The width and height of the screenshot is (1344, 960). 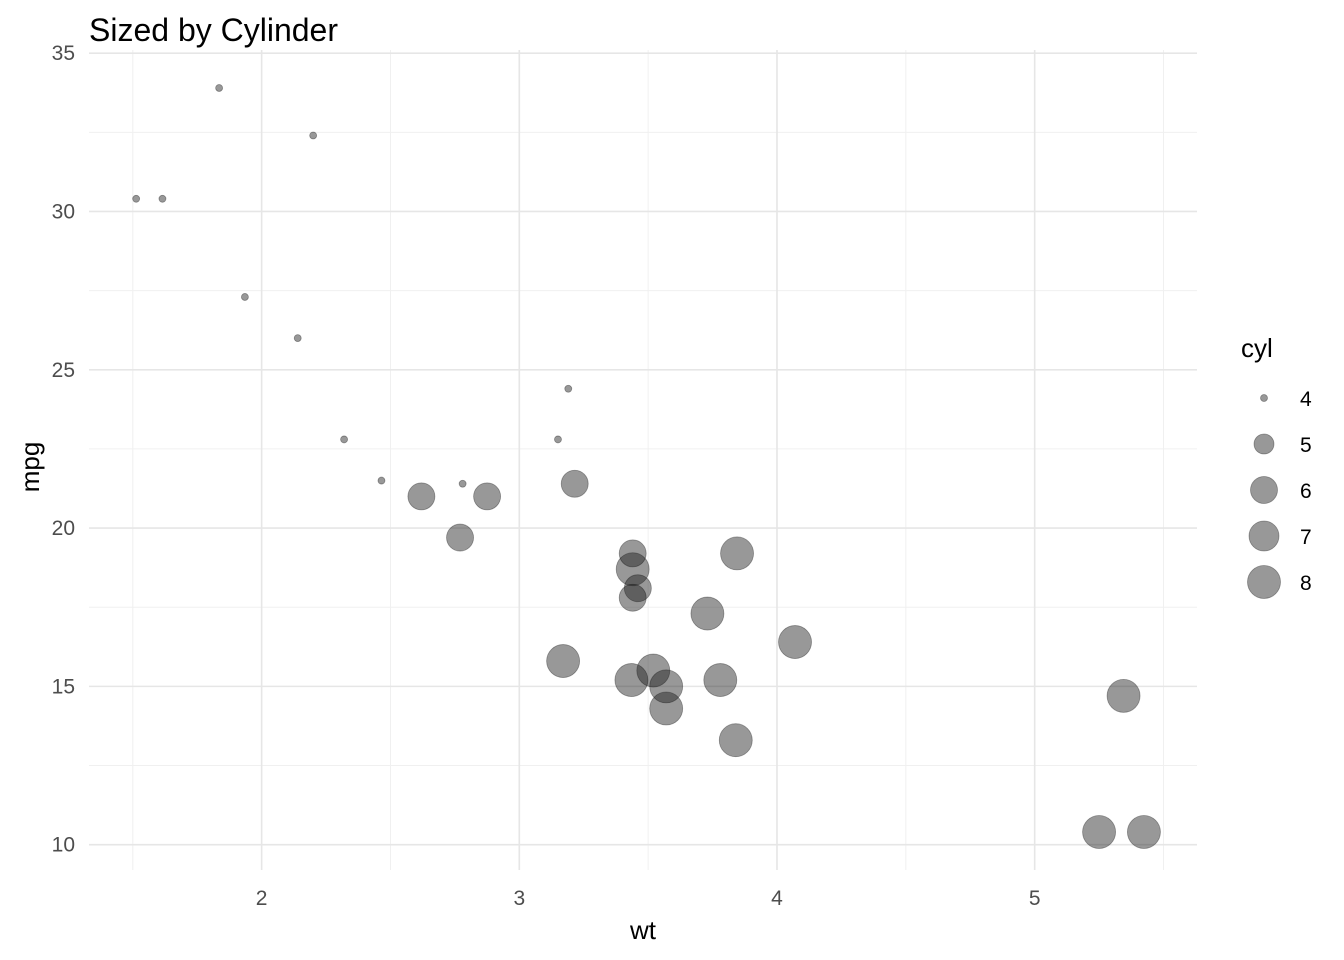 I want to click on x-tick-label: 4, so click(x=777, y=898).